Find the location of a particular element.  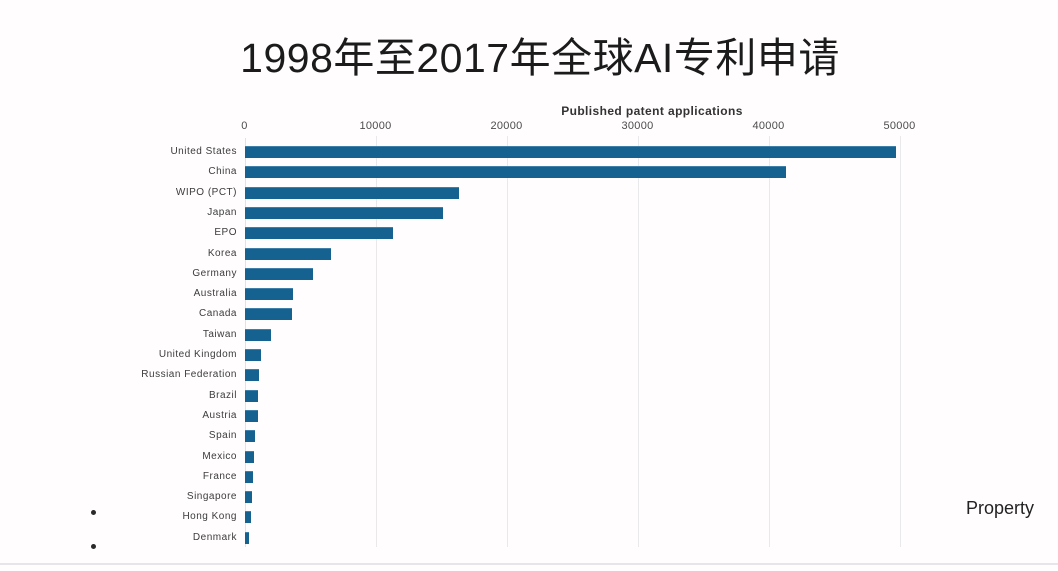

x-tick-label: 0 is located at coordinates (244, 126).